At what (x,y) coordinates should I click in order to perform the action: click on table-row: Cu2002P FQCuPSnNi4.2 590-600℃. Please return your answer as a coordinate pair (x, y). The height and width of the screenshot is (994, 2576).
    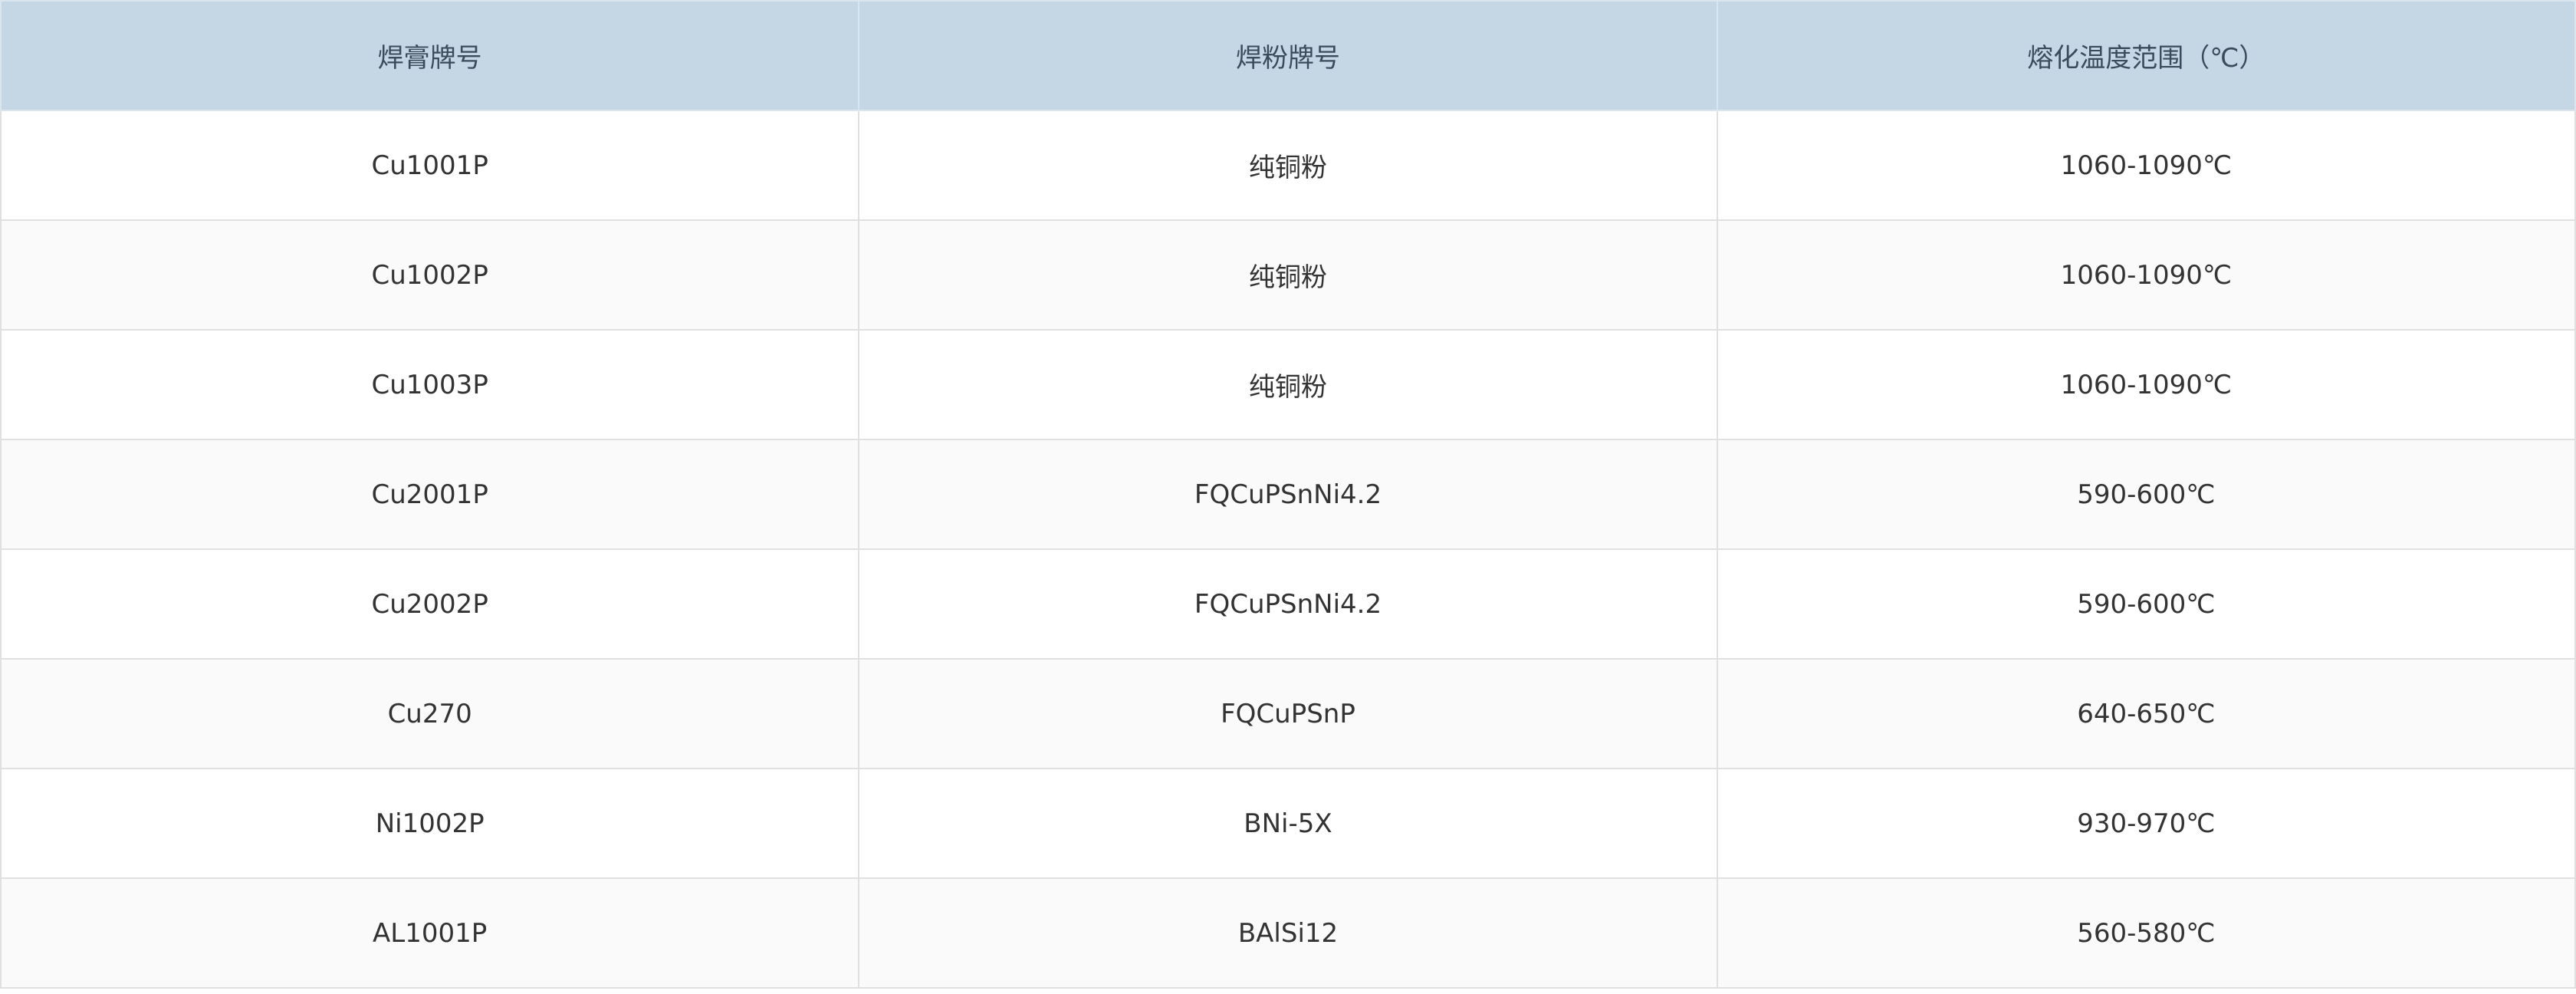
    Looking at the image, I should click on (1288, 604).